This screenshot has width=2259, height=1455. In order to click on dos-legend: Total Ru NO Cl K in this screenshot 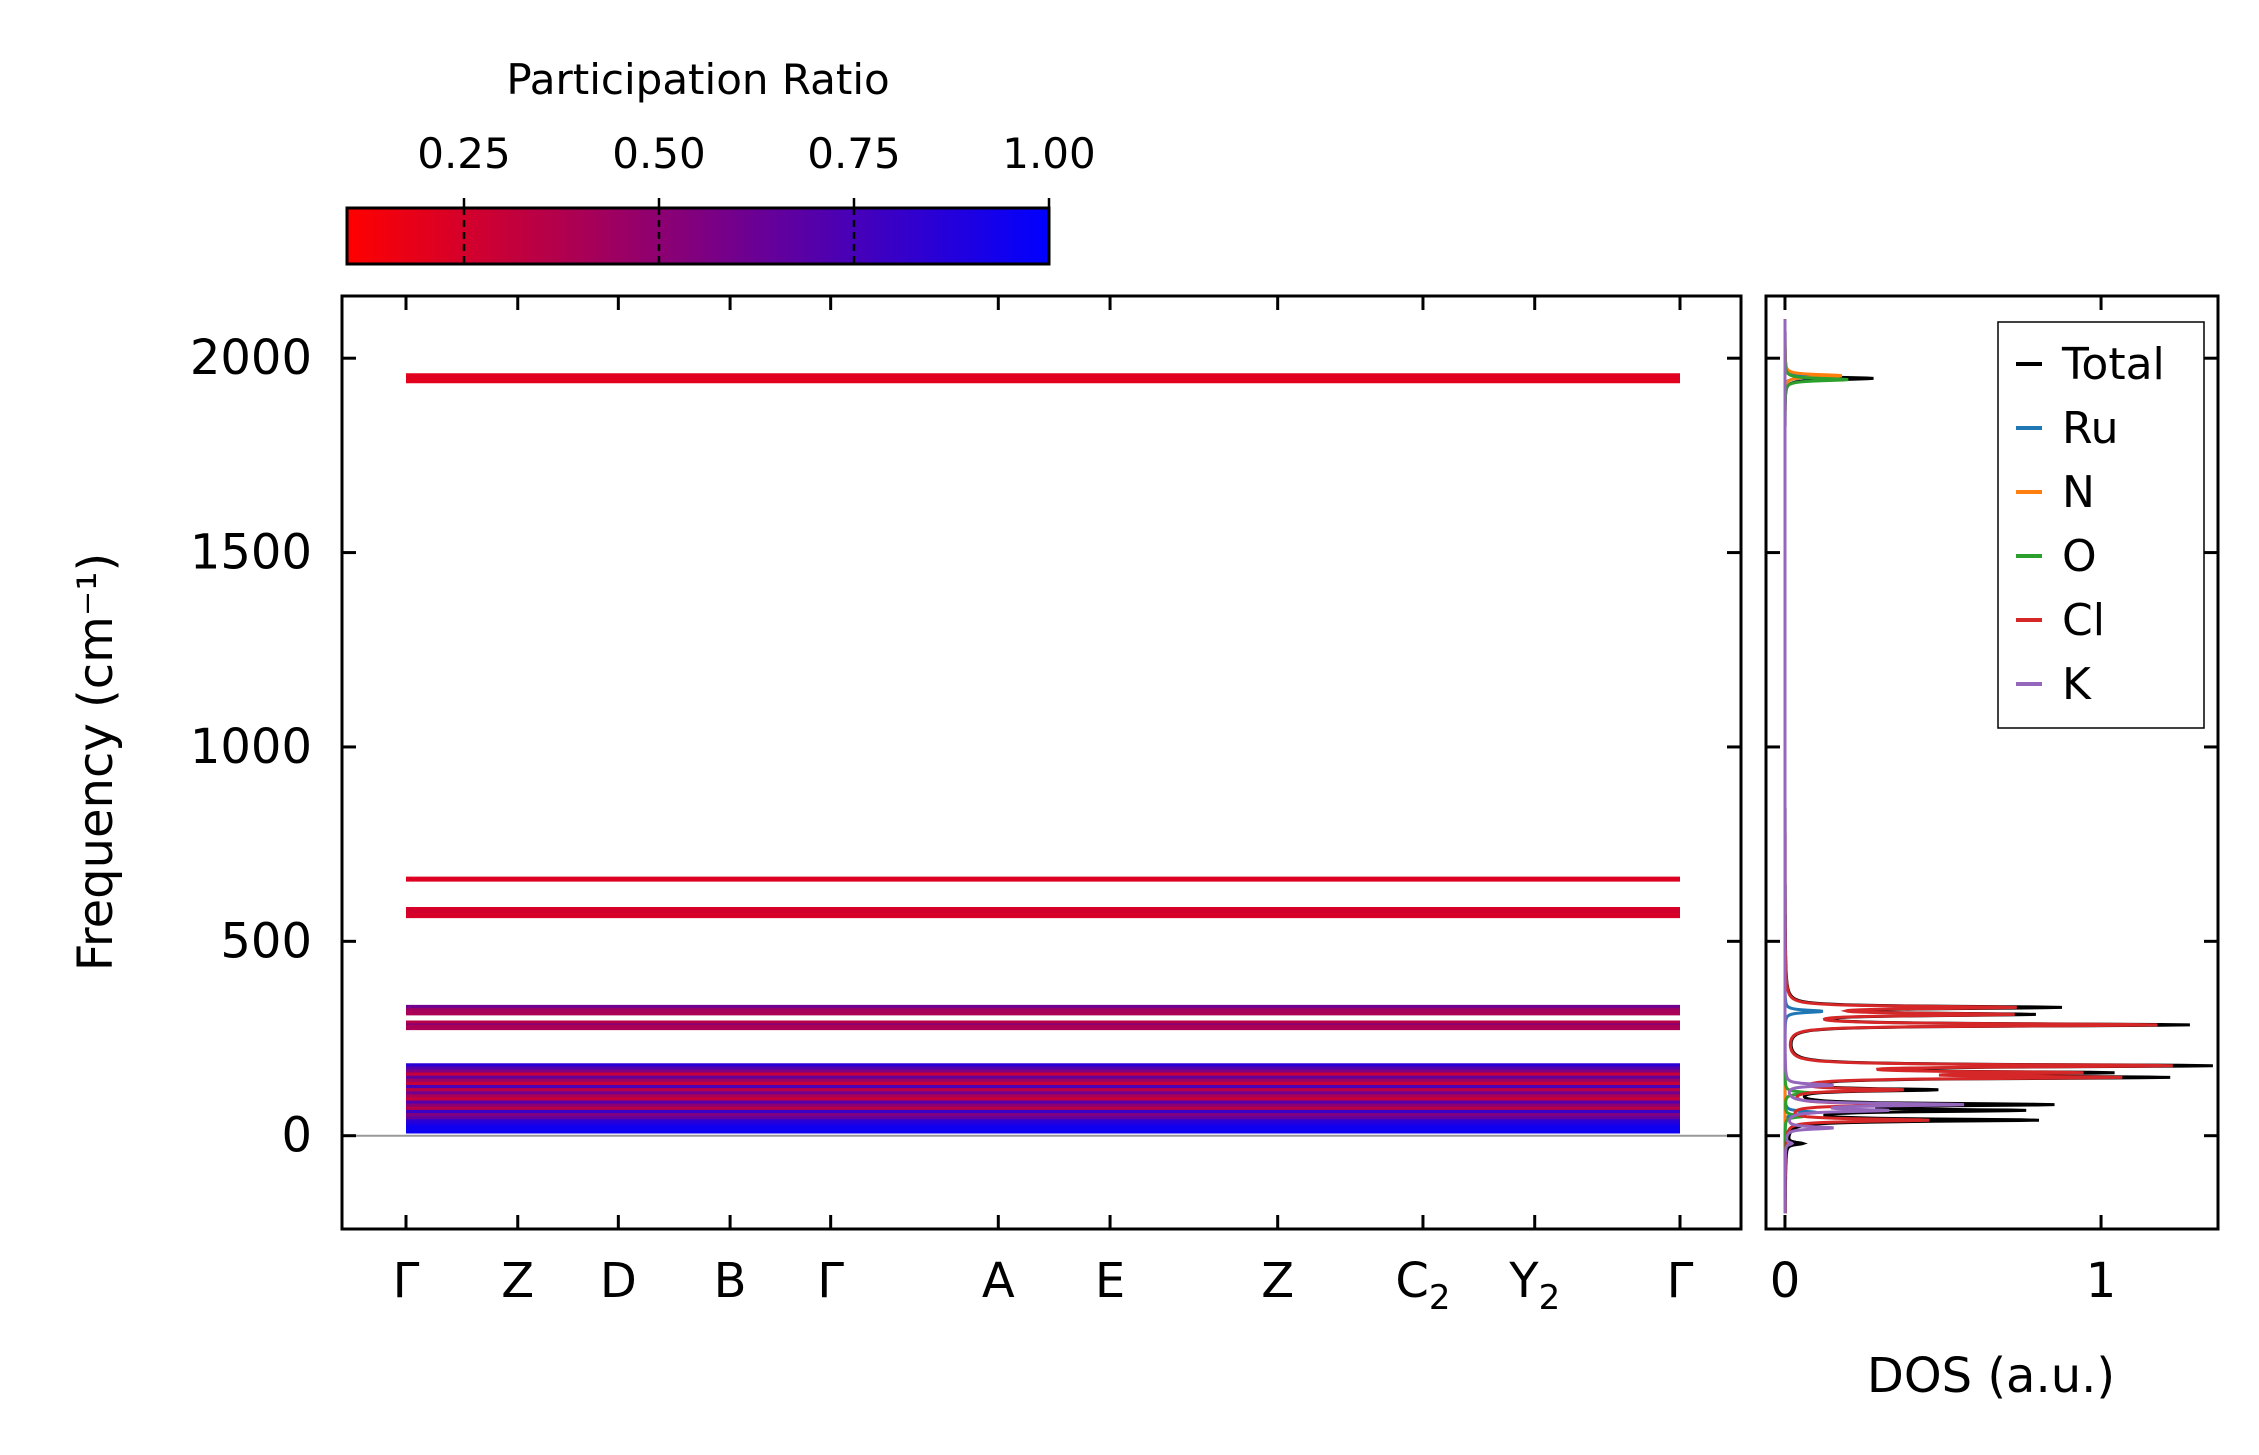, I will do `click(2101, 525)`.